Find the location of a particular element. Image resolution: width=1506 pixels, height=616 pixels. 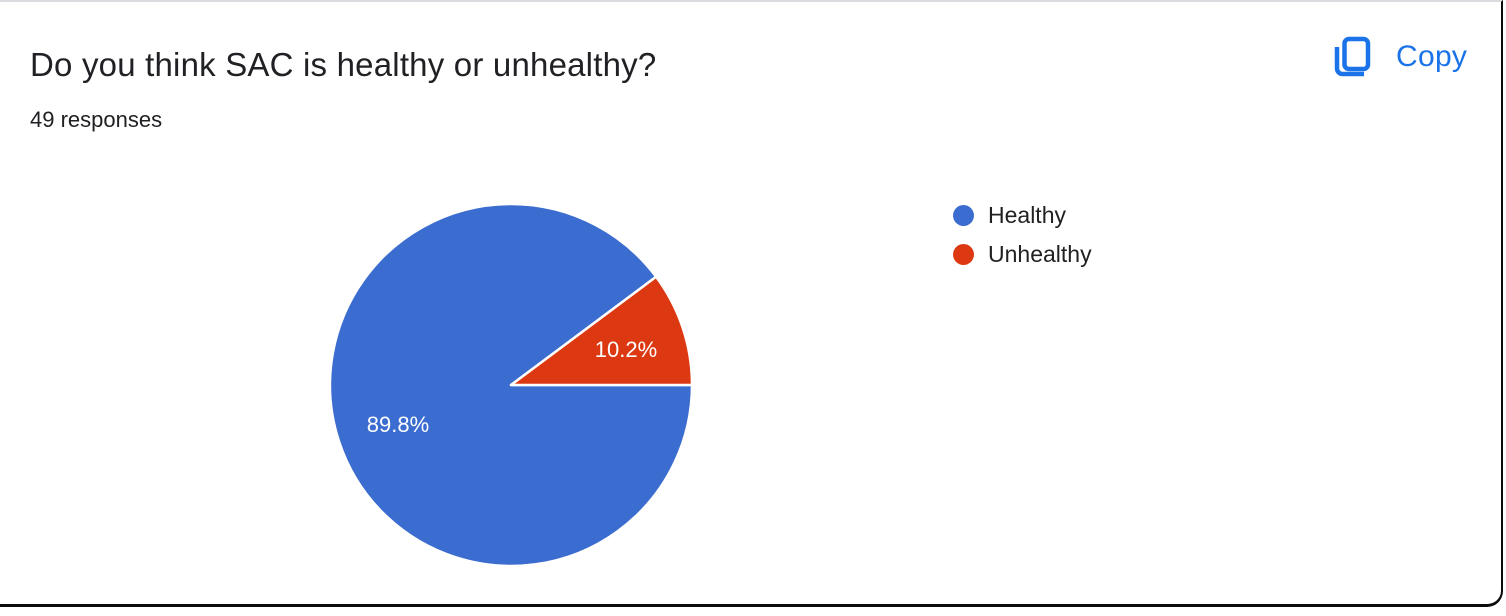

legend-item-healthy: Healthy is located at coordinates (1022, 214).